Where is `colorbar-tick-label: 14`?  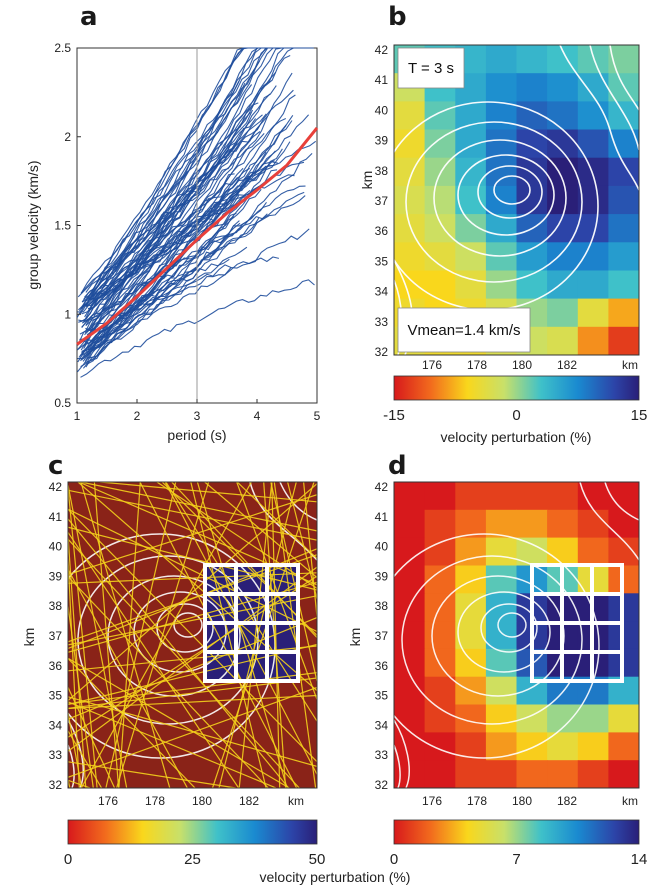 colorbar-tick-label: 14 is located at coordinates (639, 859).